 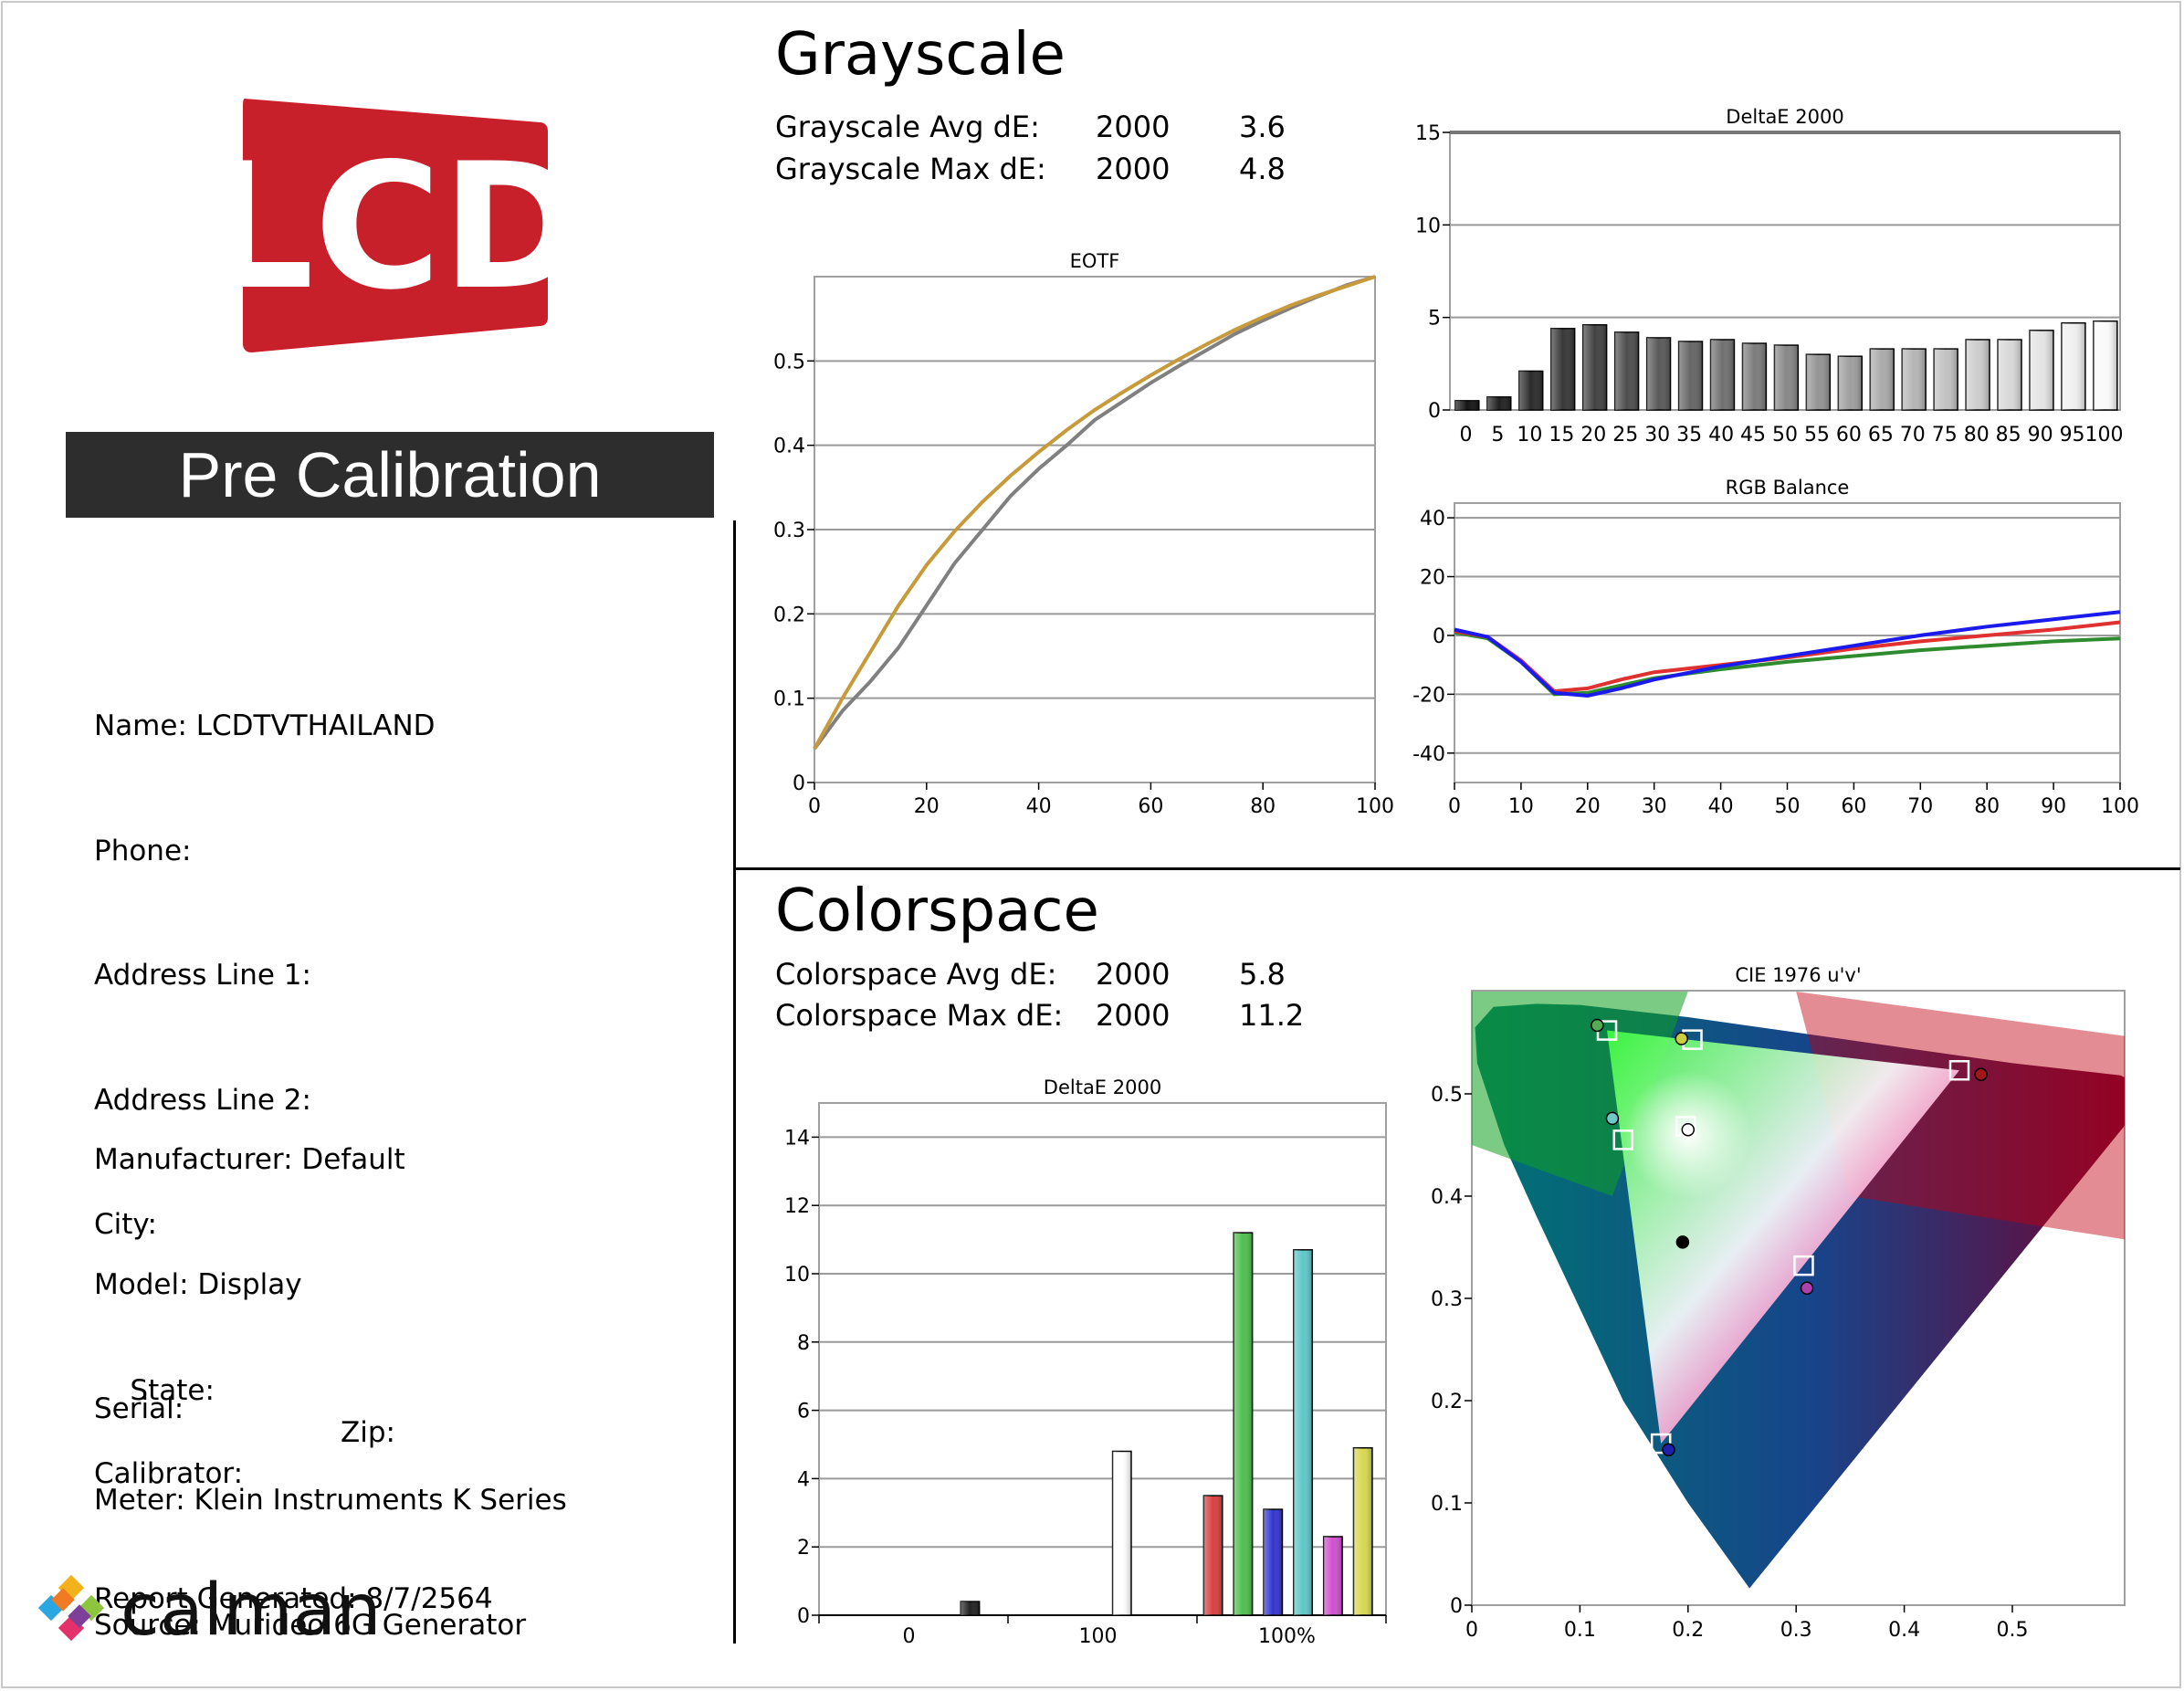 What do you see at coordinates (1150, 806) in the screenshot?
I see `eotf-xtick-label: 60` at bounding box center [1150, 806].